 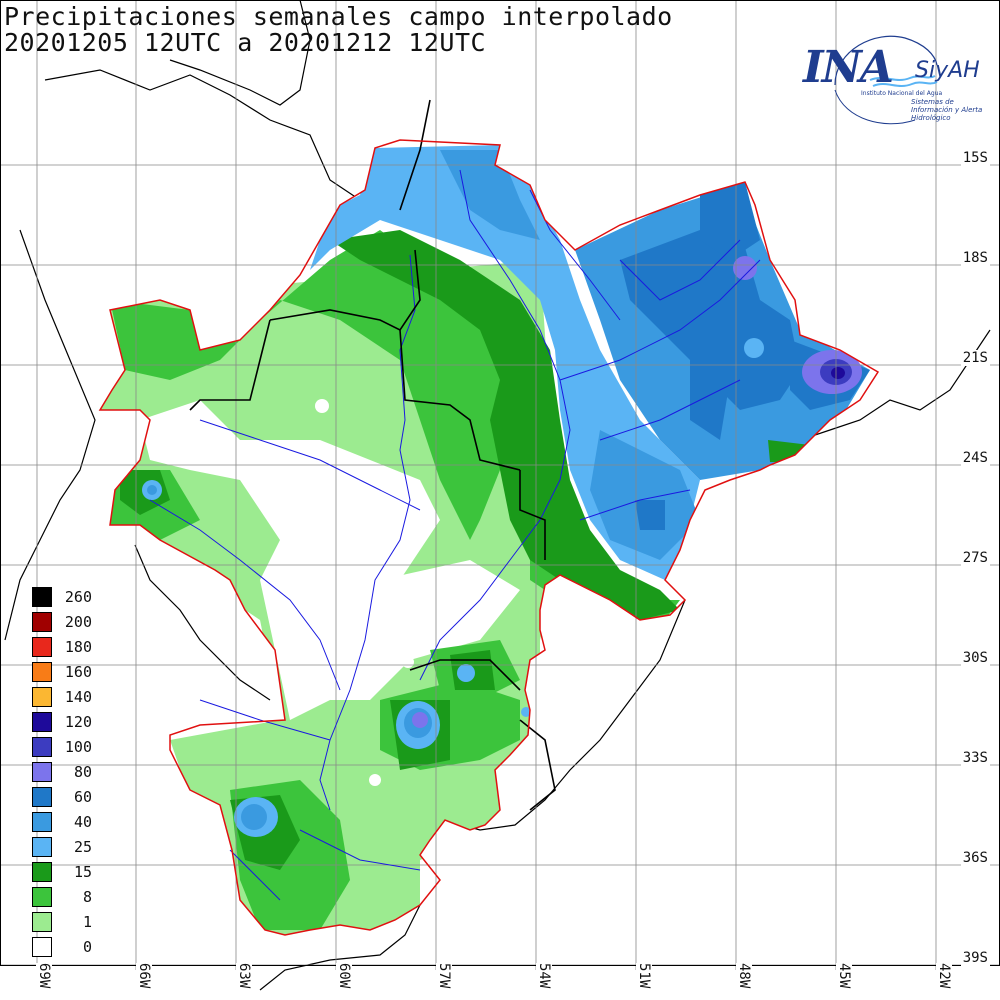 I want to click on logo-swoosh-icon, so click(x=886, y=80).